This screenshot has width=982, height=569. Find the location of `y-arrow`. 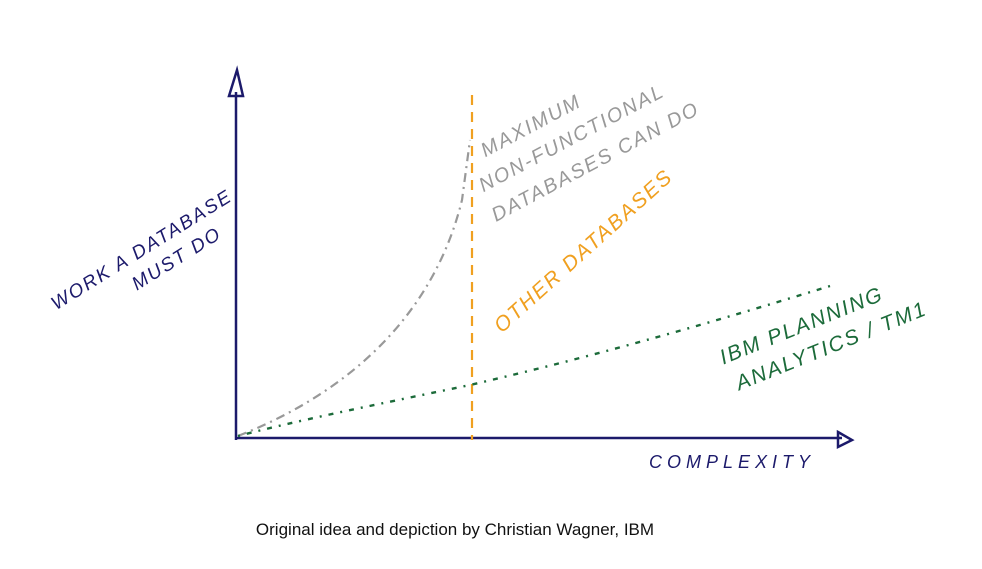

y-arrow is located at coordinates (236, 81).